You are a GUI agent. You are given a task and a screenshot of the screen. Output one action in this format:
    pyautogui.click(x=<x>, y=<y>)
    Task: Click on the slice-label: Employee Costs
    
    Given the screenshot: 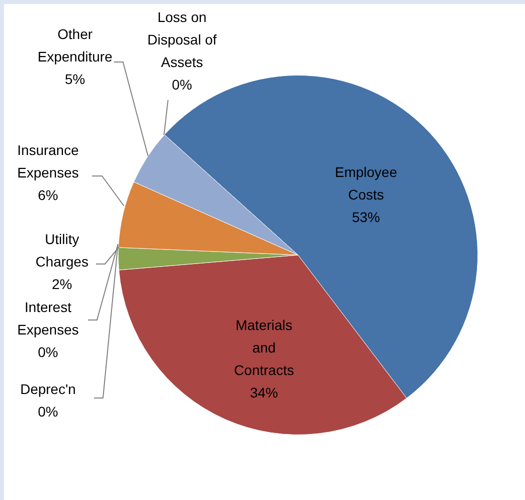 What is the action you would take?
    pyautogui.click(x=366, y=183)
    